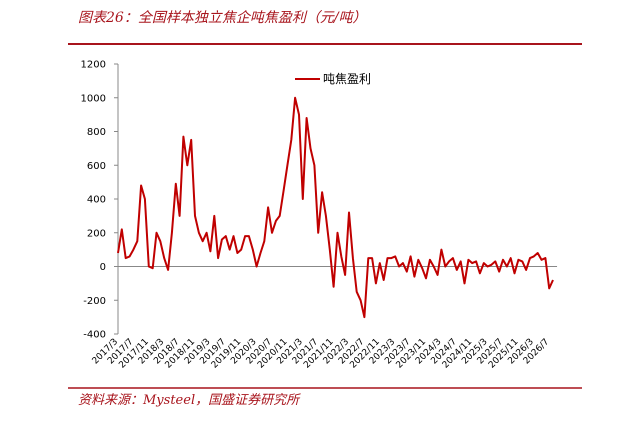  I want to click on y-tick-label: 800, so click(96, 132).